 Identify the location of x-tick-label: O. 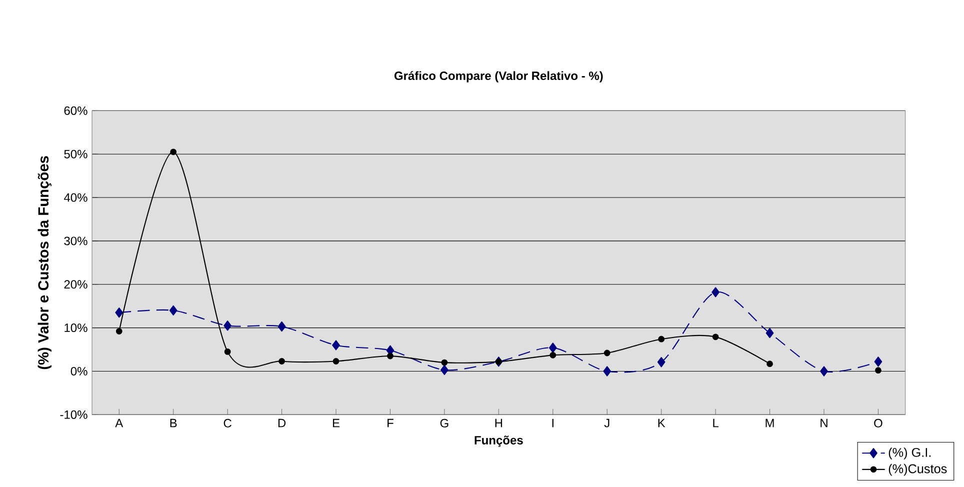
(878, 423).